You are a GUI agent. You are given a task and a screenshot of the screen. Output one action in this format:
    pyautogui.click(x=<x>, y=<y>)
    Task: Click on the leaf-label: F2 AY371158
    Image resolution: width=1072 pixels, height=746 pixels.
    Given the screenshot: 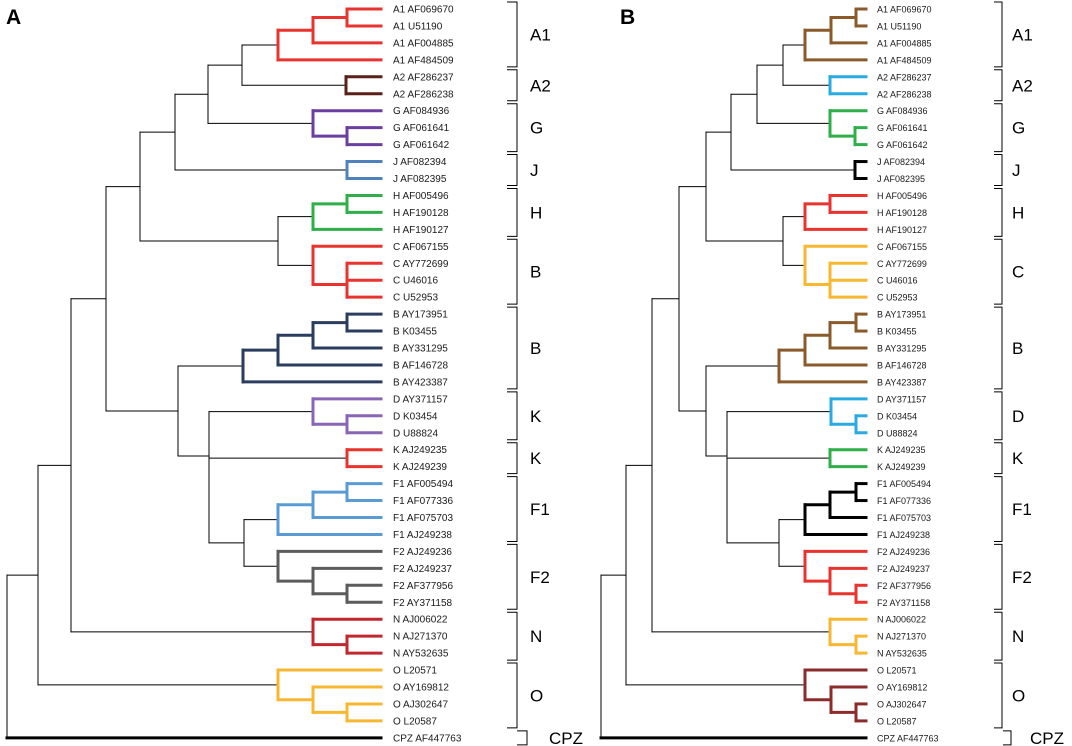 What is the action you would take?
    pyautogui.click(x=903, y=603)
    